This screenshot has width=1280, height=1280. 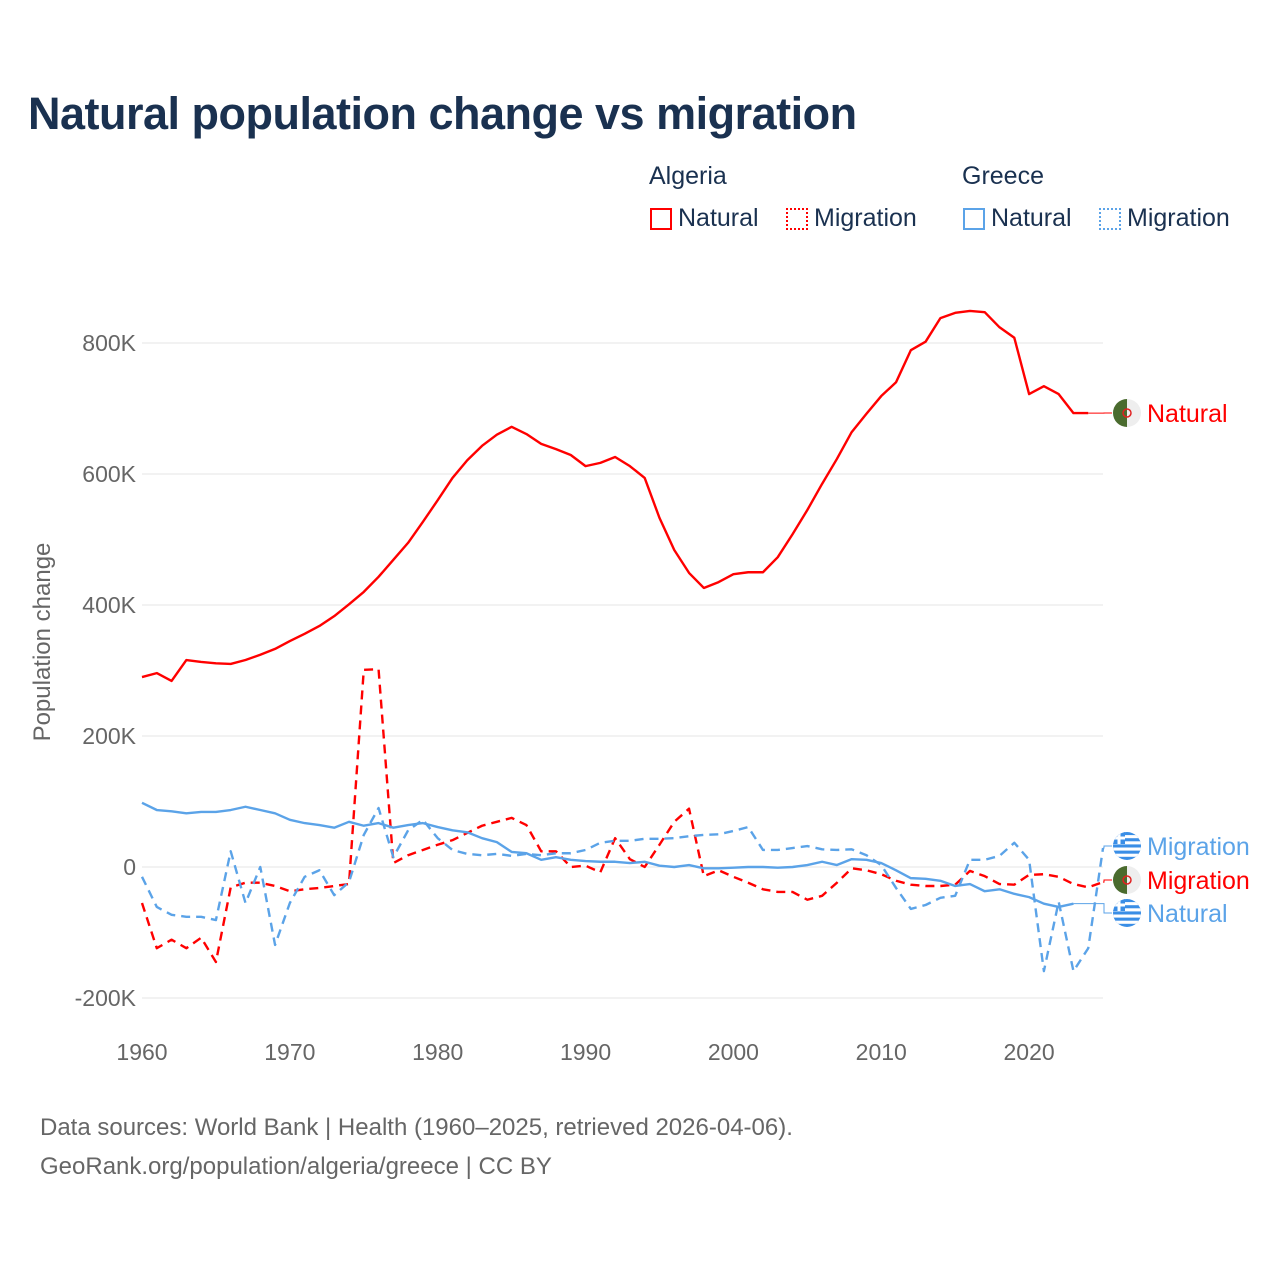 I want to click on legend-algeria-natural: Natural, so click(x=704, y=218).